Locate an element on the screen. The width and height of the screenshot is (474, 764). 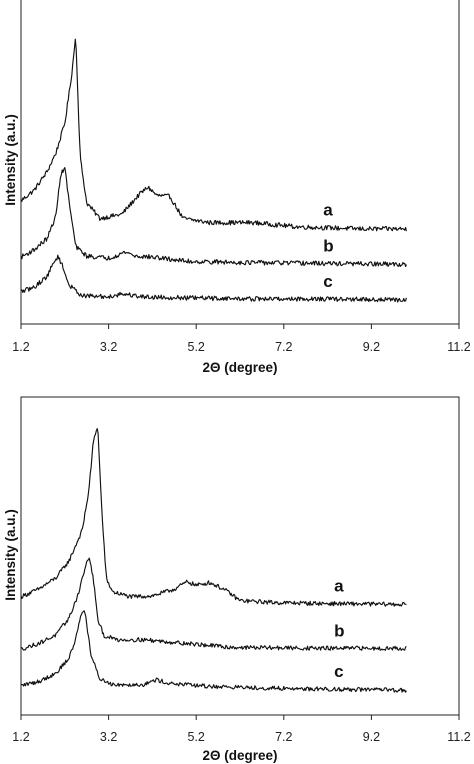
x-axis-title-top: 2Θ (degree) is located at coordinates (239, 367).